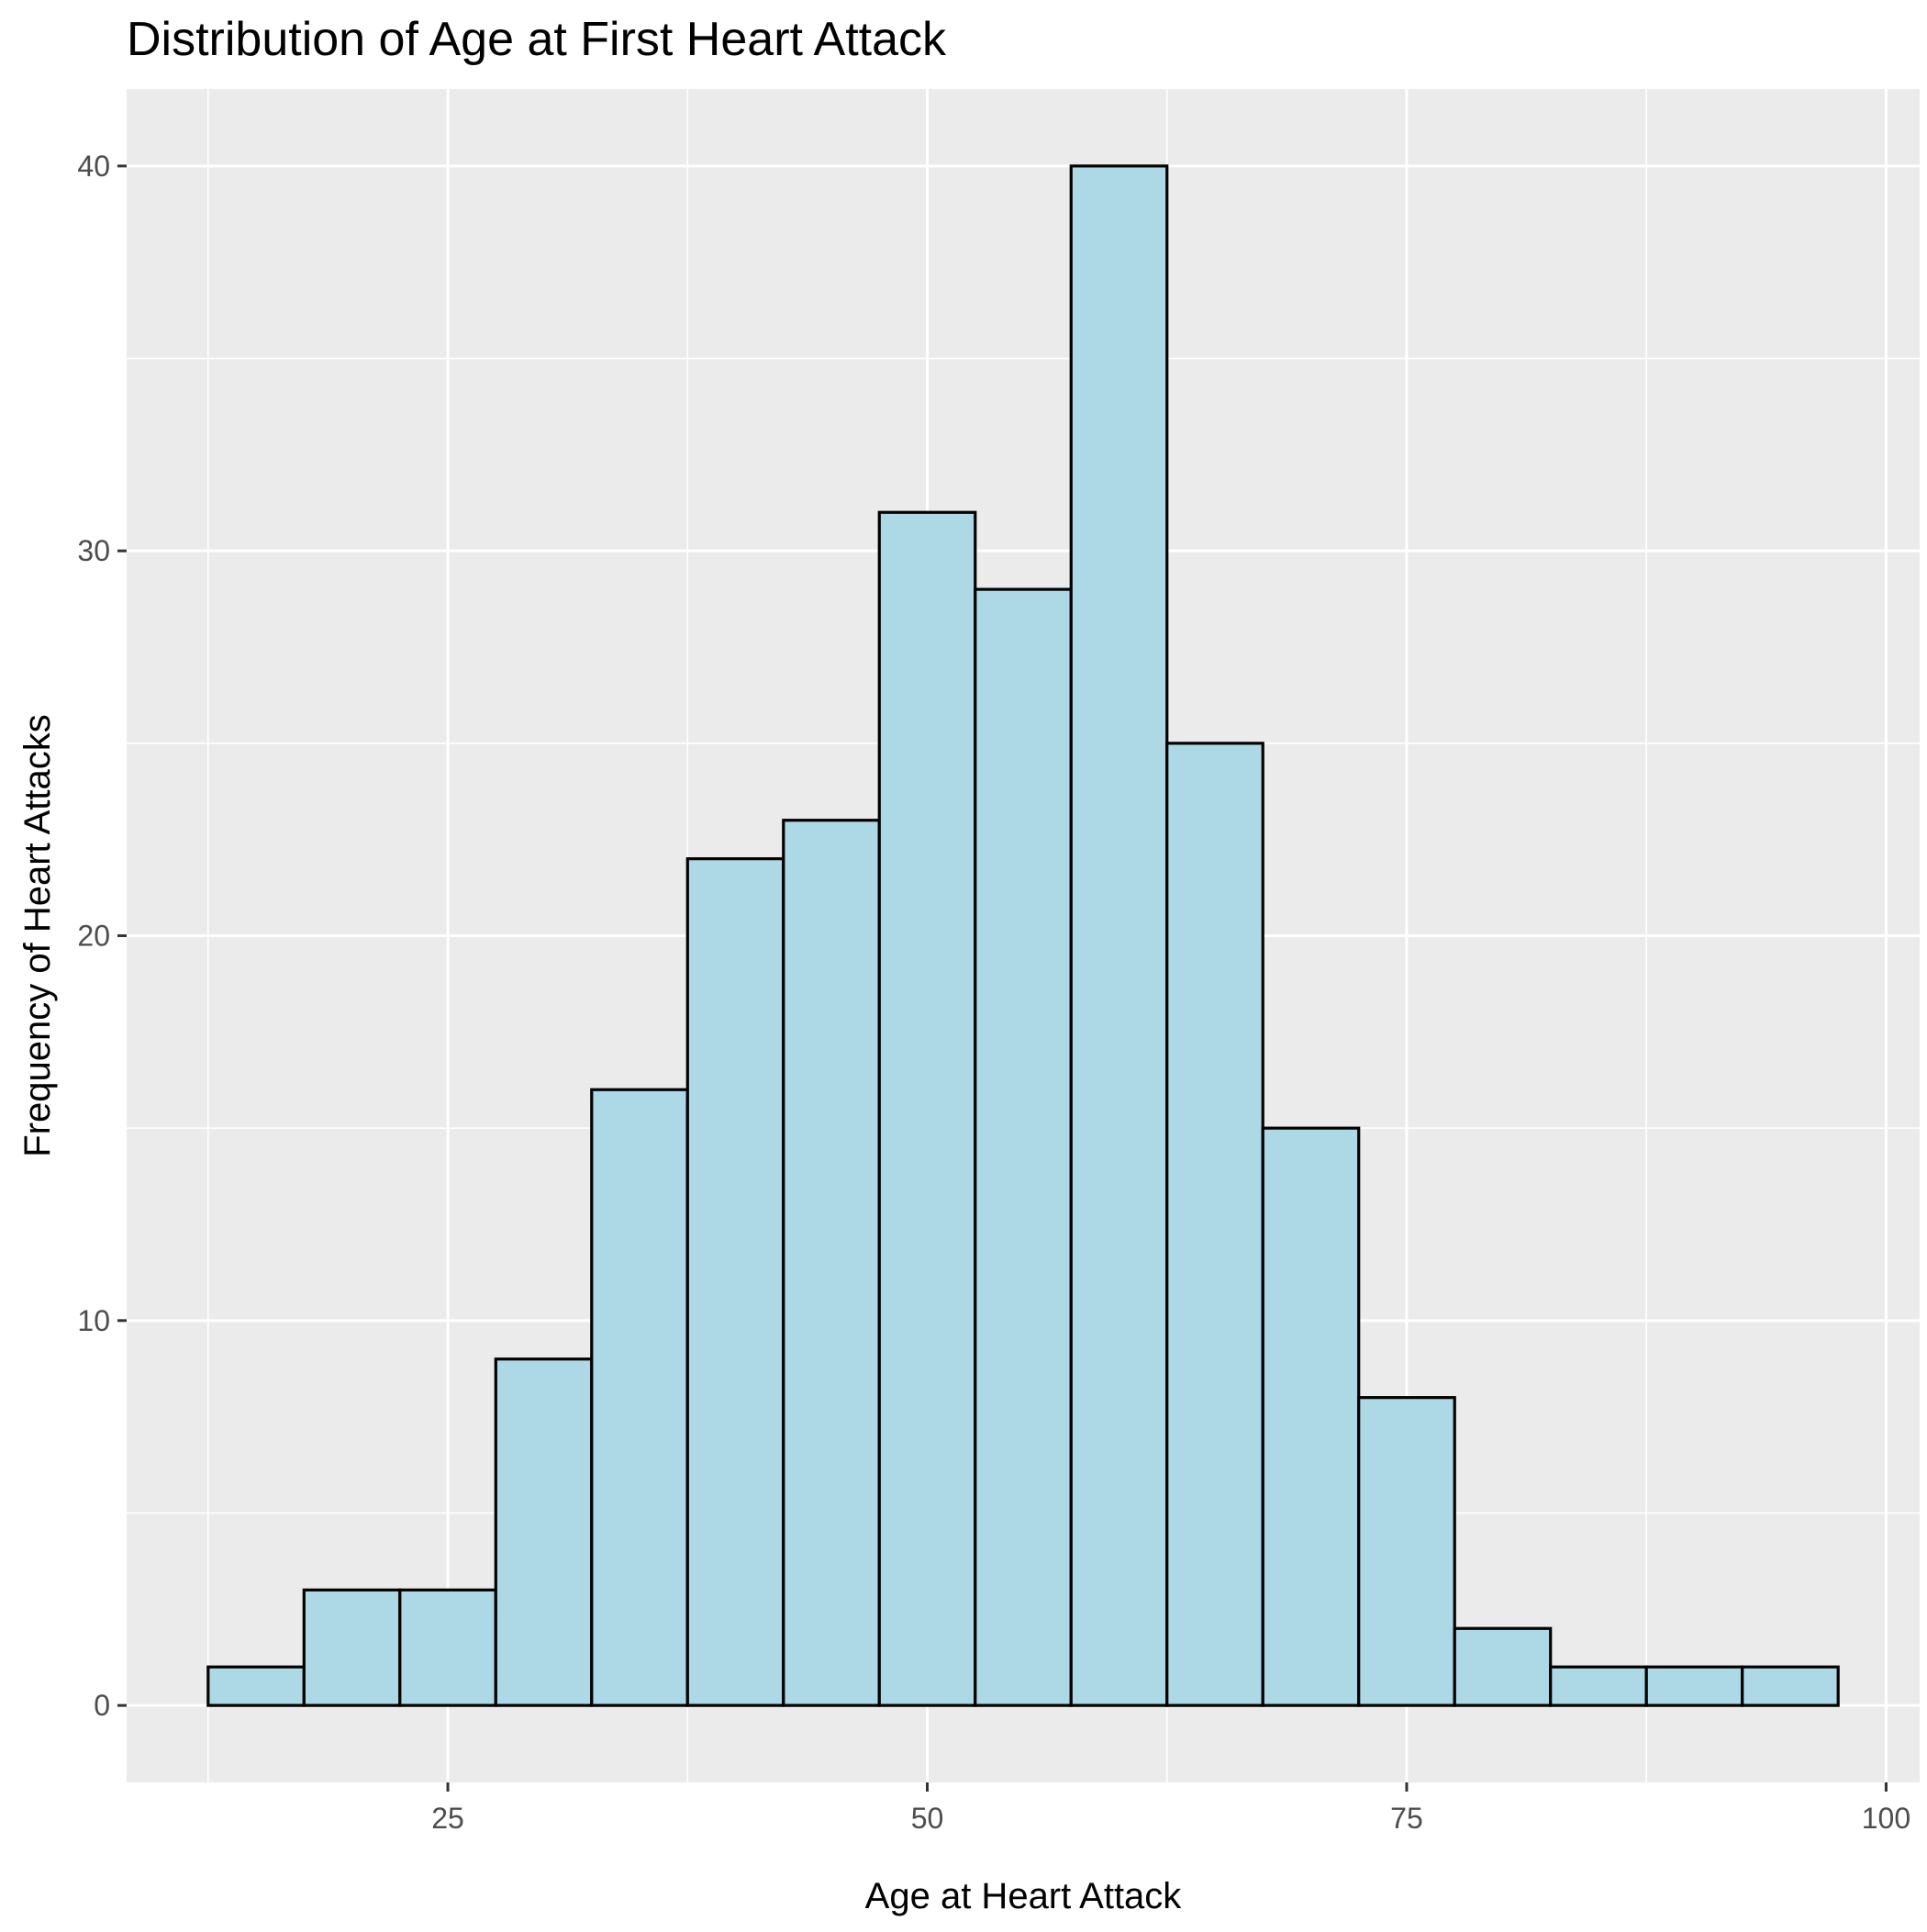 This screenshot has height=1932, width=1927. Describe the element at coordinates (93, 166) in the screenshot. I see `y-tick-label: 40` at that location.